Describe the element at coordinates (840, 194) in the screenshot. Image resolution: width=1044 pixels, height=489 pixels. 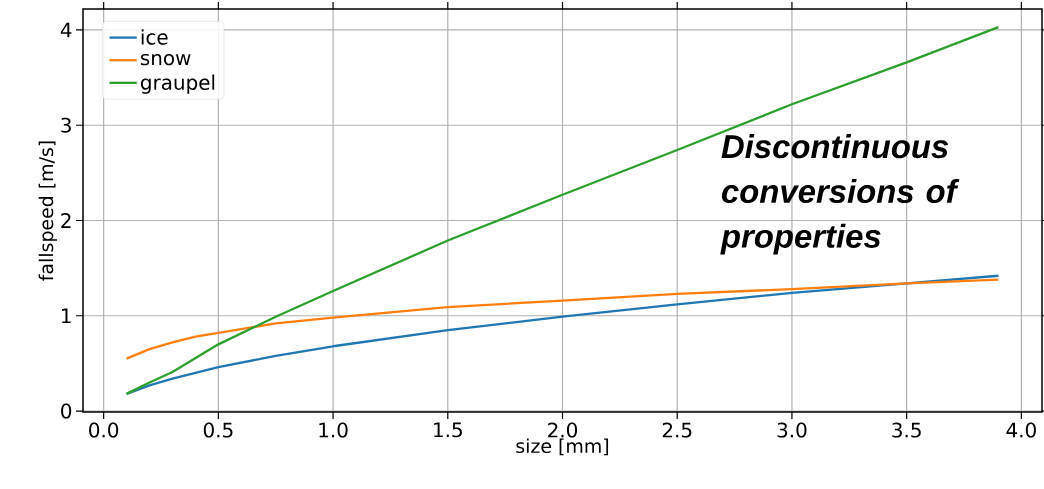
I see `annotation: Discontinuous conversions of properties` at that location.